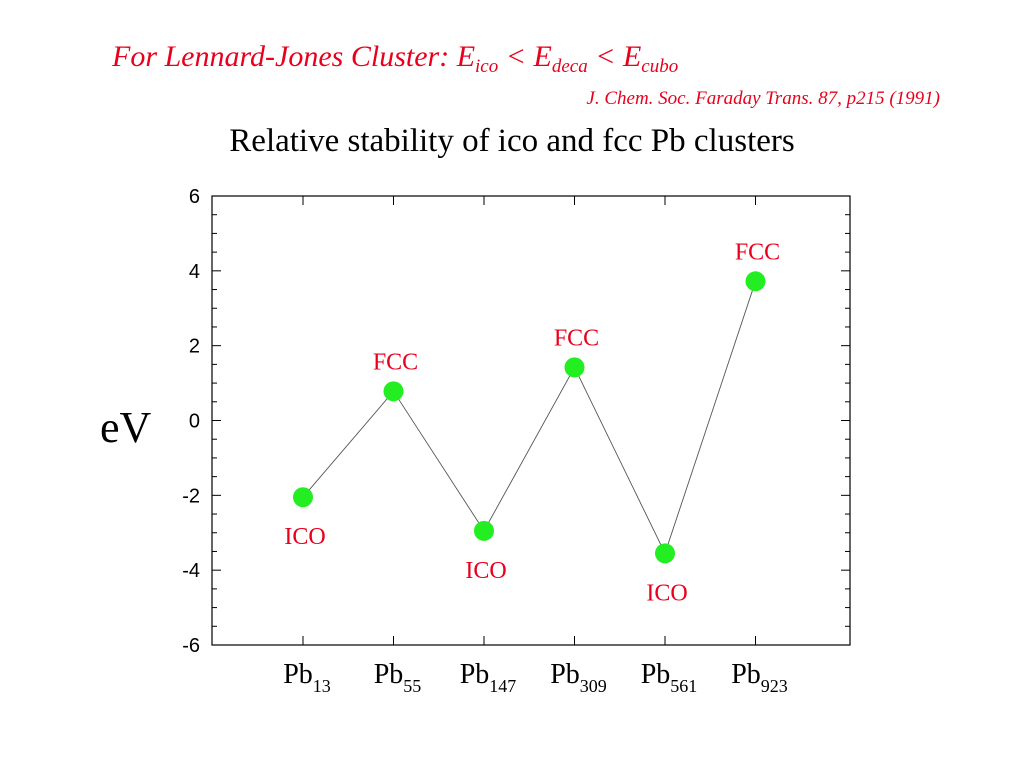  What do you see at coordinates (759, 677) in the screenshot?
I see `x-category-label: Pb923` at bounding box center [759, 677].